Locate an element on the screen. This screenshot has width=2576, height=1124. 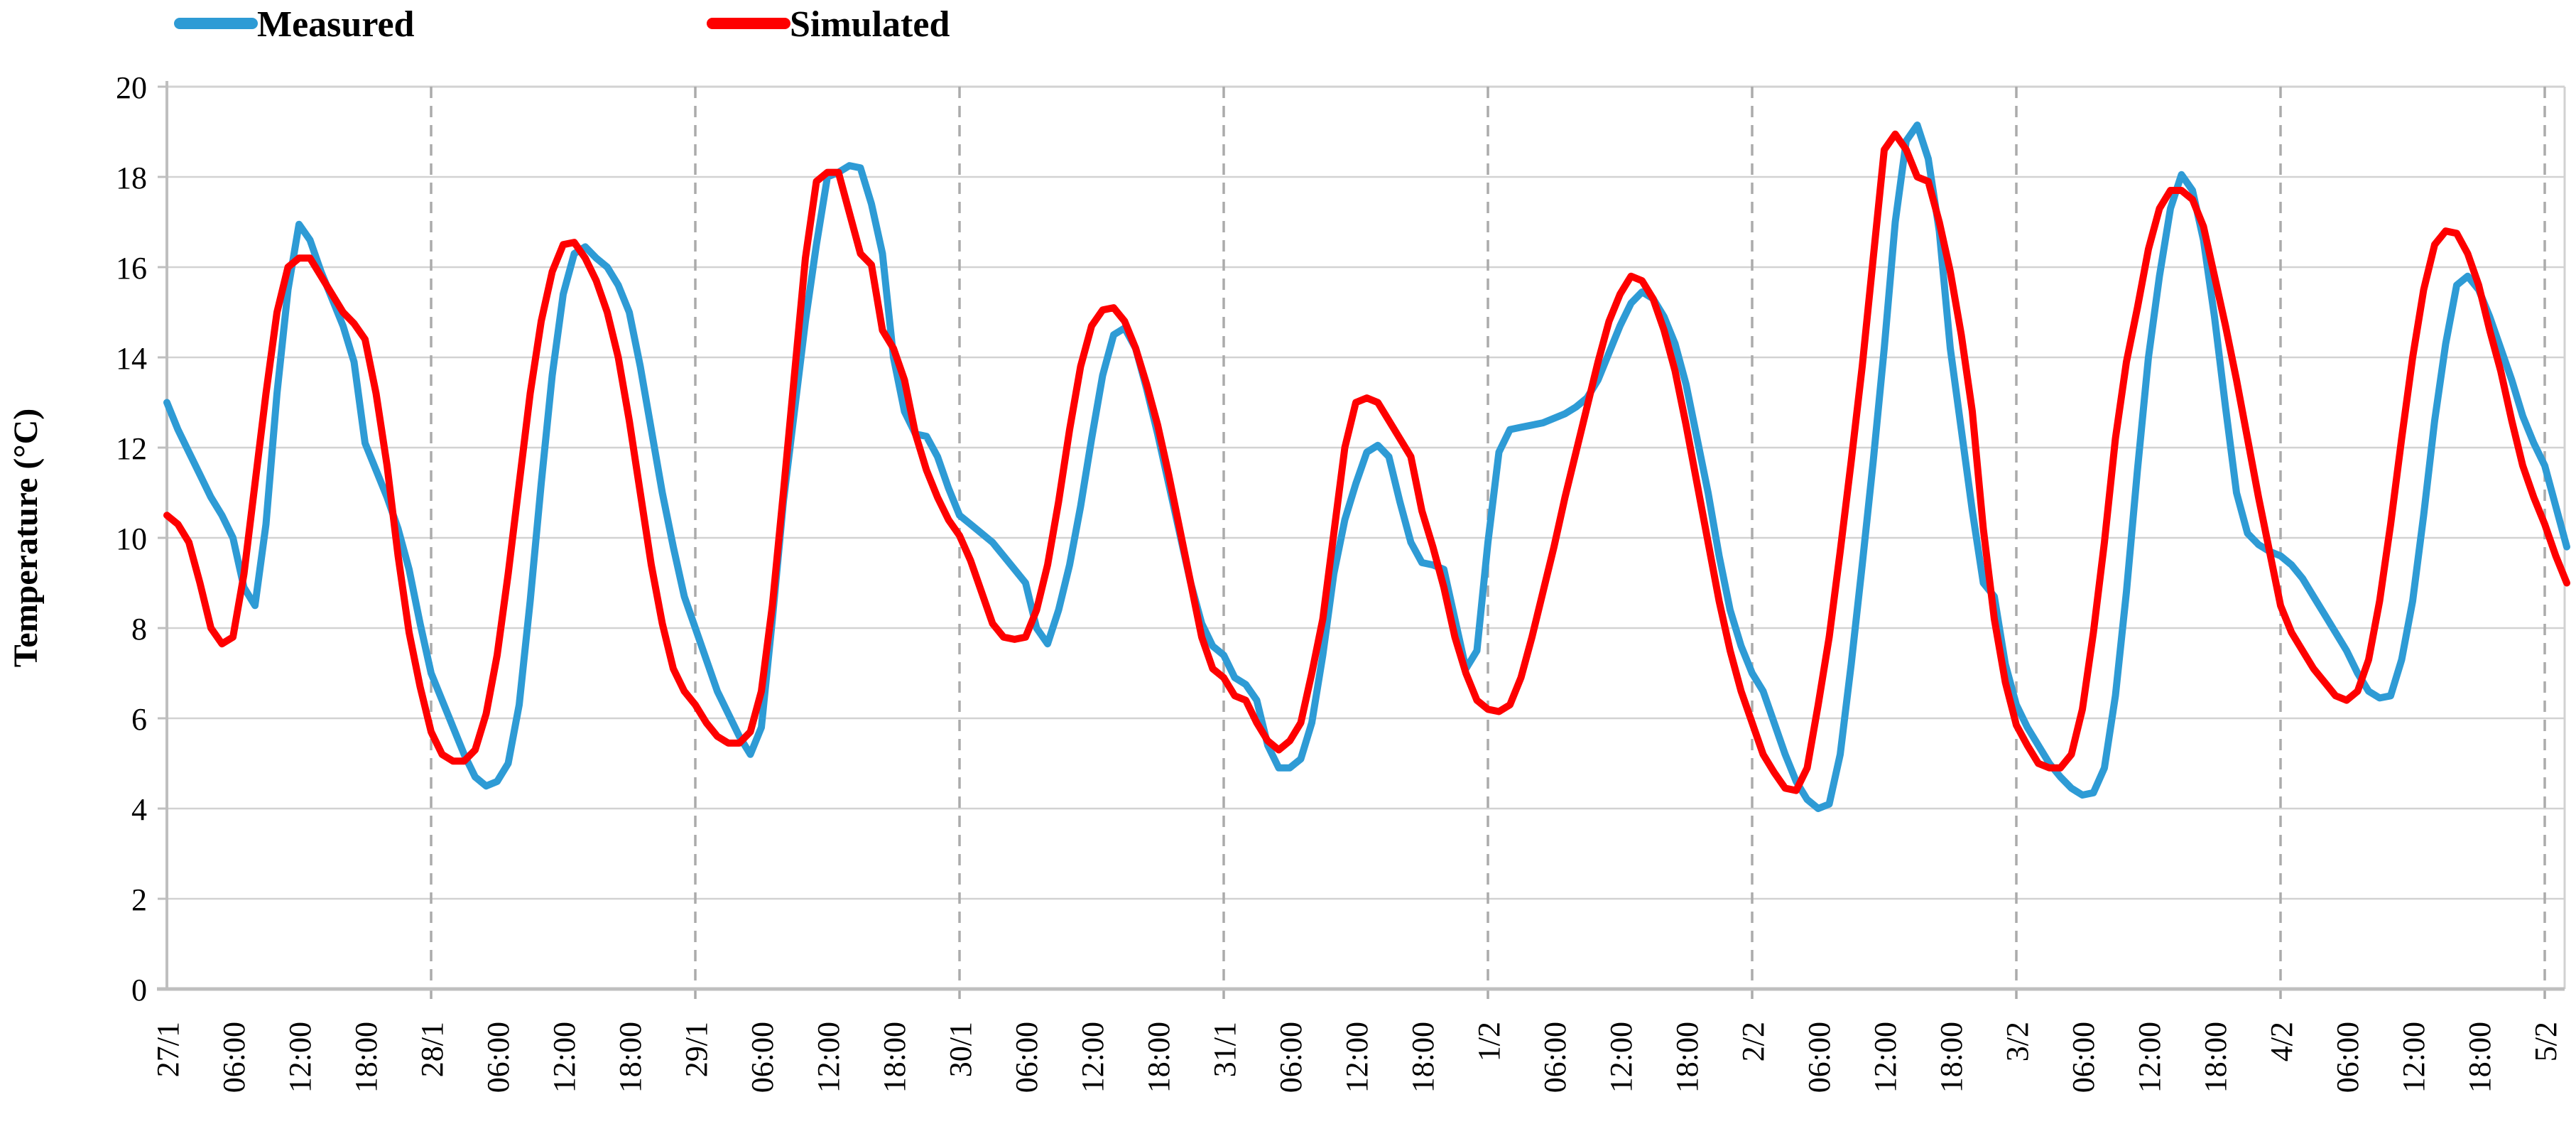
x-tick-label: 3/2 is located at coordinates (2017, 1041).